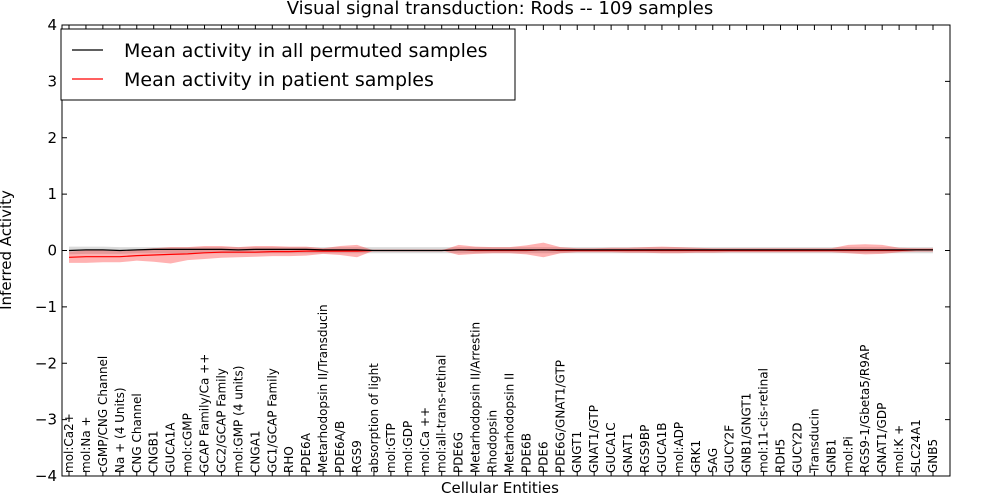  What do you see at coordinates (899, 449) in the screenshot?
I see `x-tick-label: mol:K +` at bounding box center [899, 449].